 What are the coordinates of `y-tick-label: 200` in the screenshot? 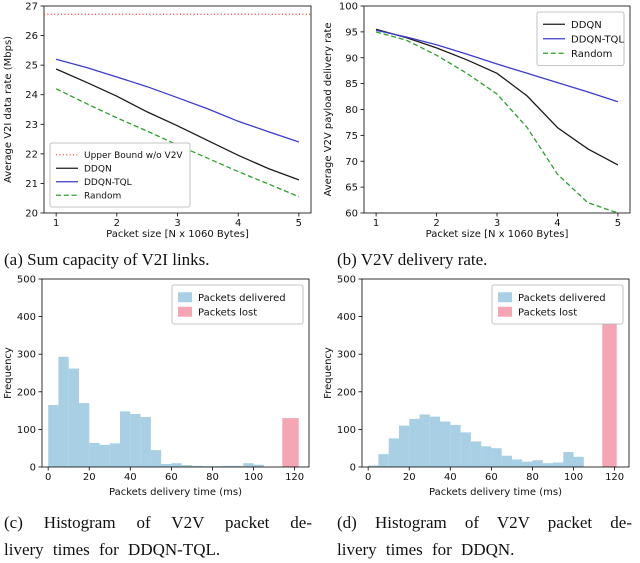 It's located at (26, 392).